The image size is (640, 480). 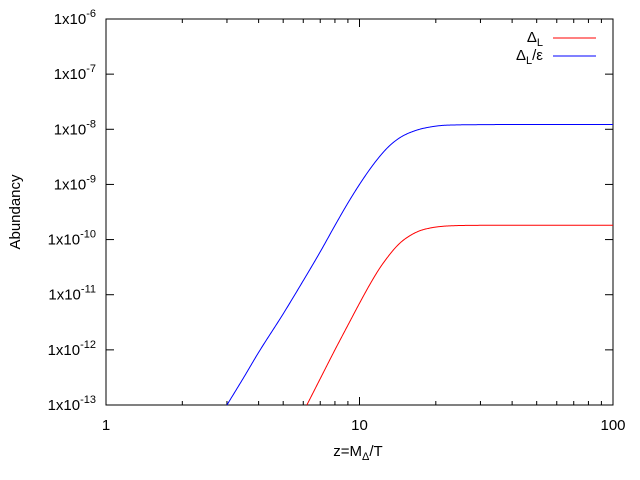 I want to click on y-tick-exponent: -7, so click(x=91, y=69).